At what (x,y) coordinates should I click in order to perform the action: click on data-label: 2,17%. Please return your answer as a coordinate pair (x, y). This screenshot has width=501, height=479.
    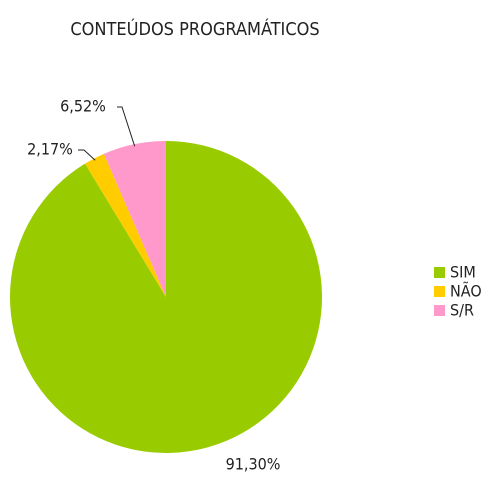
    Looking at the image, I should click on (50, 149).